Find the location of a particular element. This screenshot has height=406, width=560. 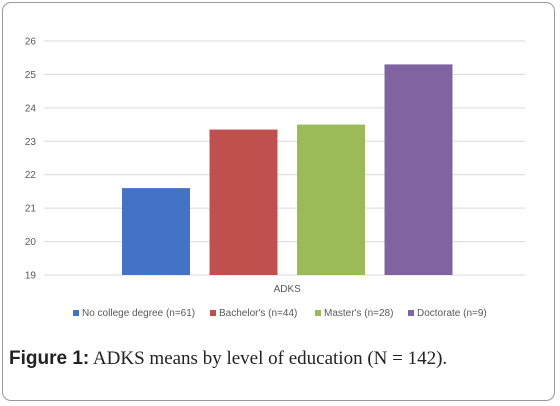

x-axis-categories: ADKS is located at coordinates (288, 289).